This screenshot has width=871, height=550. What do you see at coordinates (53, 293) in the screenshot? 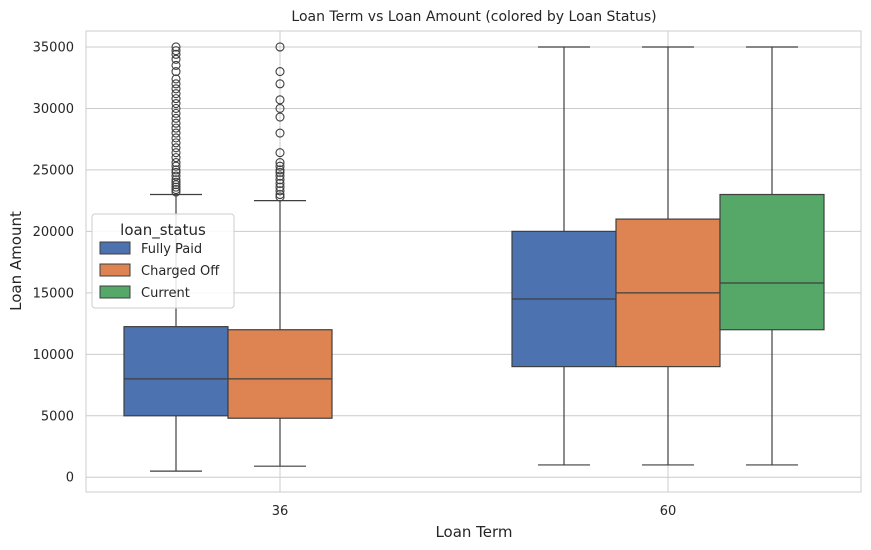
I see `y-tick-label: 15000` at bounding box center [53, 293].